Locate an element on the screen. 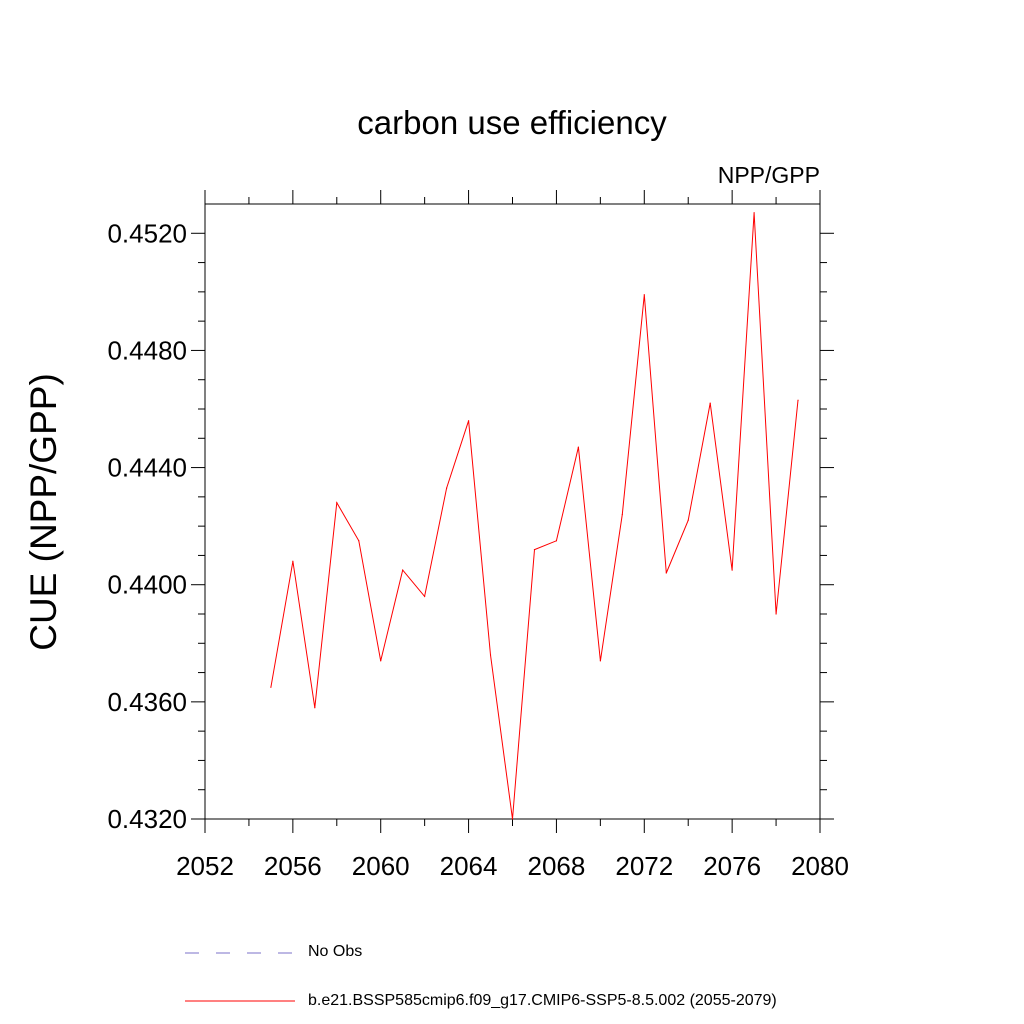 This screenshot has width=1024, height=1024. chart-subtitle: NPP/GPP is located at coordinates (768, 175).